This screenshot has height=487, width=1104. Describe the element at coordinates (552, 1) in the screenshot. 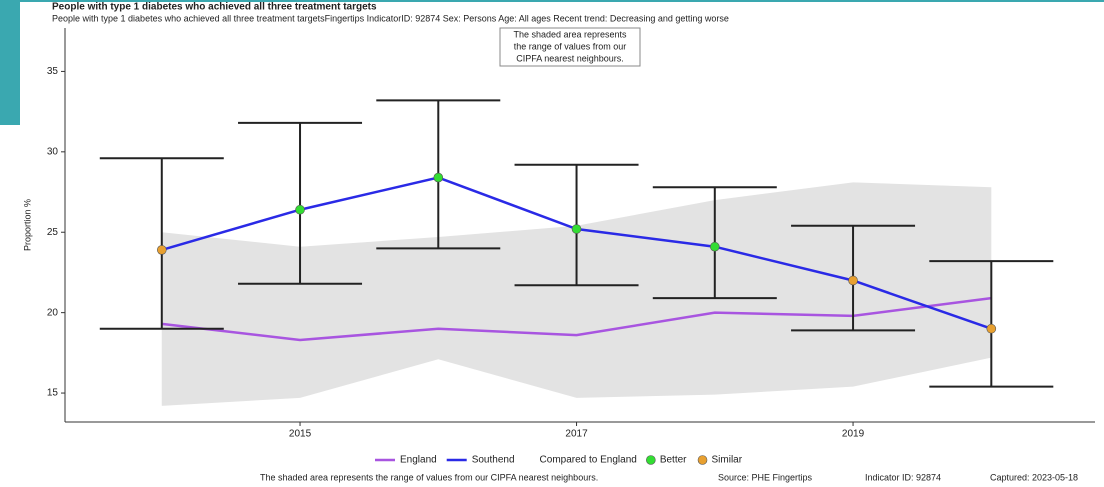

I see `top-border` at that location.